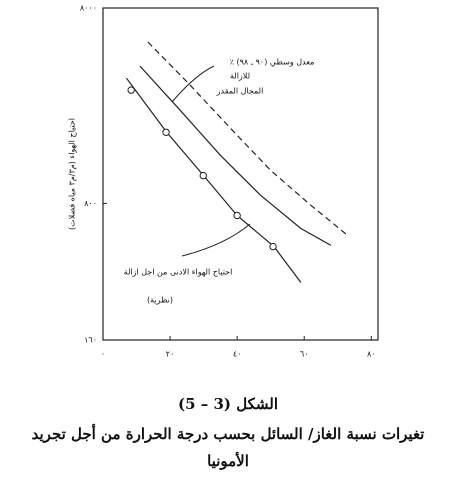  I want to click on annotation: معدل وسطي (٩٠ ـ ٩٨) ٪, so click(272, 62).